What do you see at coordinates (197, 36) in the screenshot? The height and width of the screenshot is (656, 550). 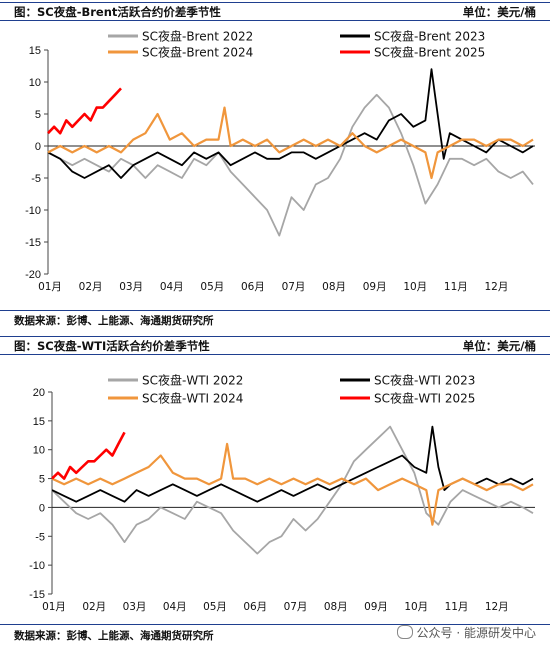 I see `legend-label-1: SC夜盘-Brent 2022` at bounding box center [197, 36].